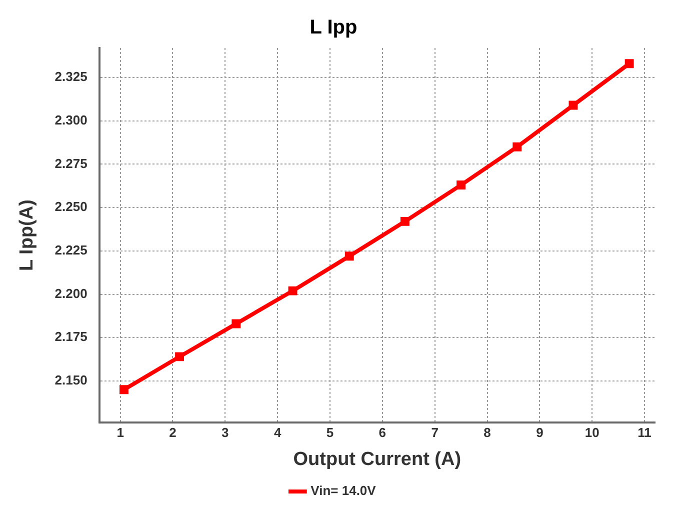 The width and height of the screenshot is (675, 516). I want to click on y-tick-label: 2.250, so click(71, 206).